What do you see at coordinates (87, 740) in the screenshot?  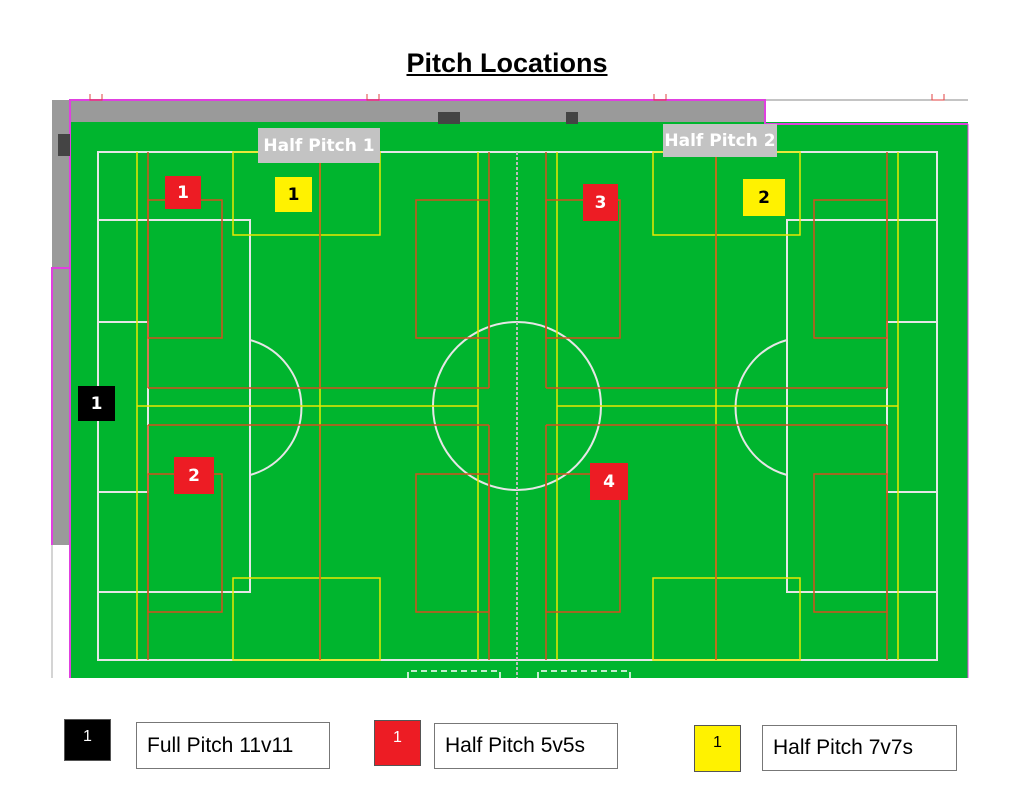 I see `legend-swatch-full: 1` at bounding box center [87, 740].